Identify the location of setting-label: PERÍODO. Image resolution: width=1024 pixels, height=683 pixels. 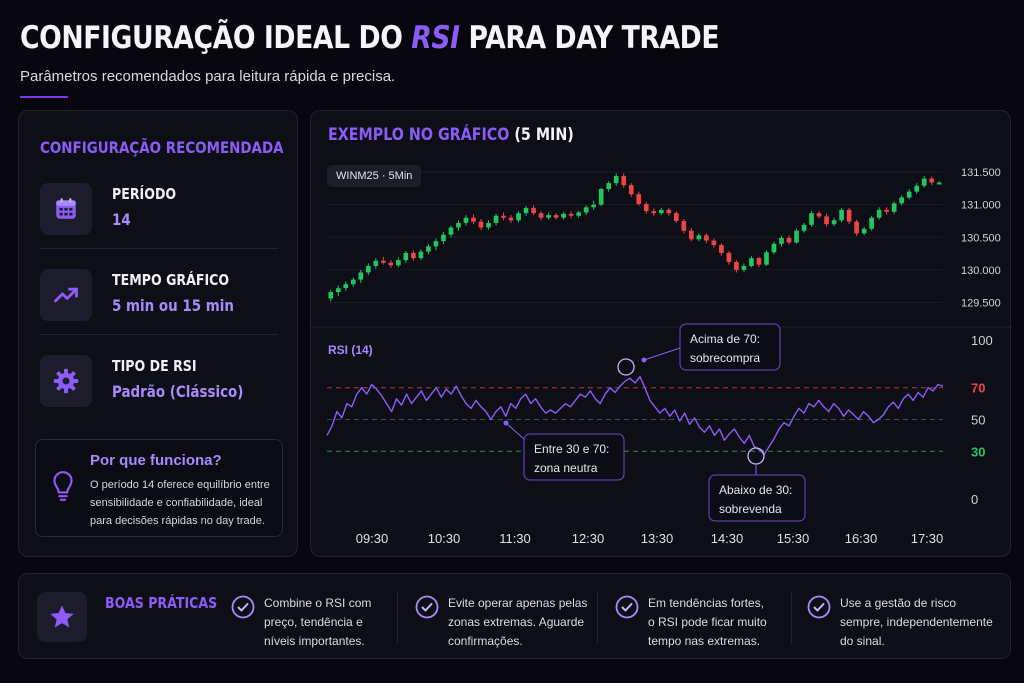
(144, 194).